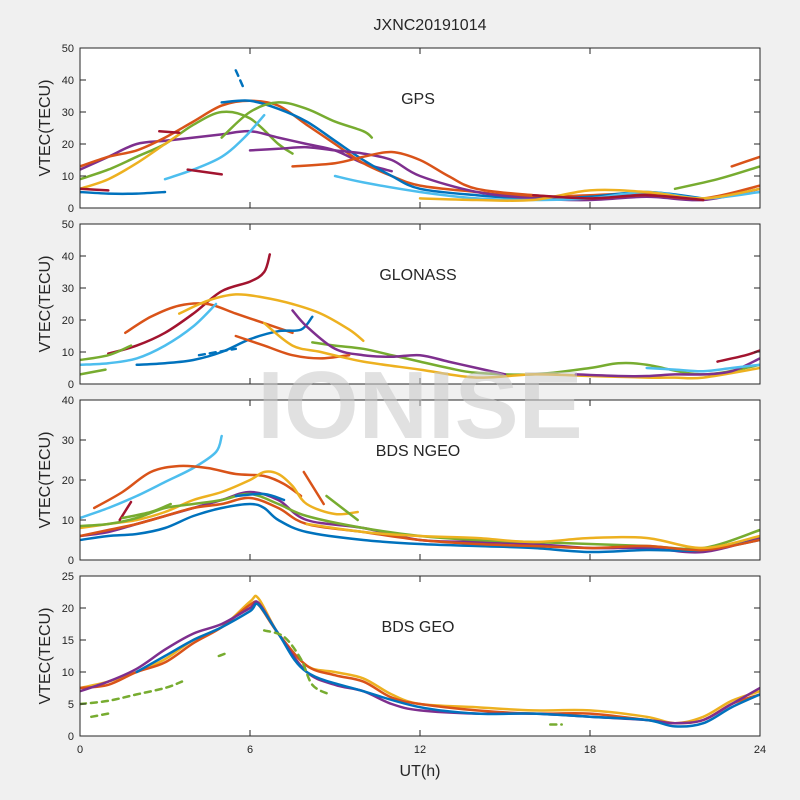  What do you see at coordinates (418, 451) in the screenshot?
I see `panel-annotation: BDS NGEO` at bounding box center [418, 451].